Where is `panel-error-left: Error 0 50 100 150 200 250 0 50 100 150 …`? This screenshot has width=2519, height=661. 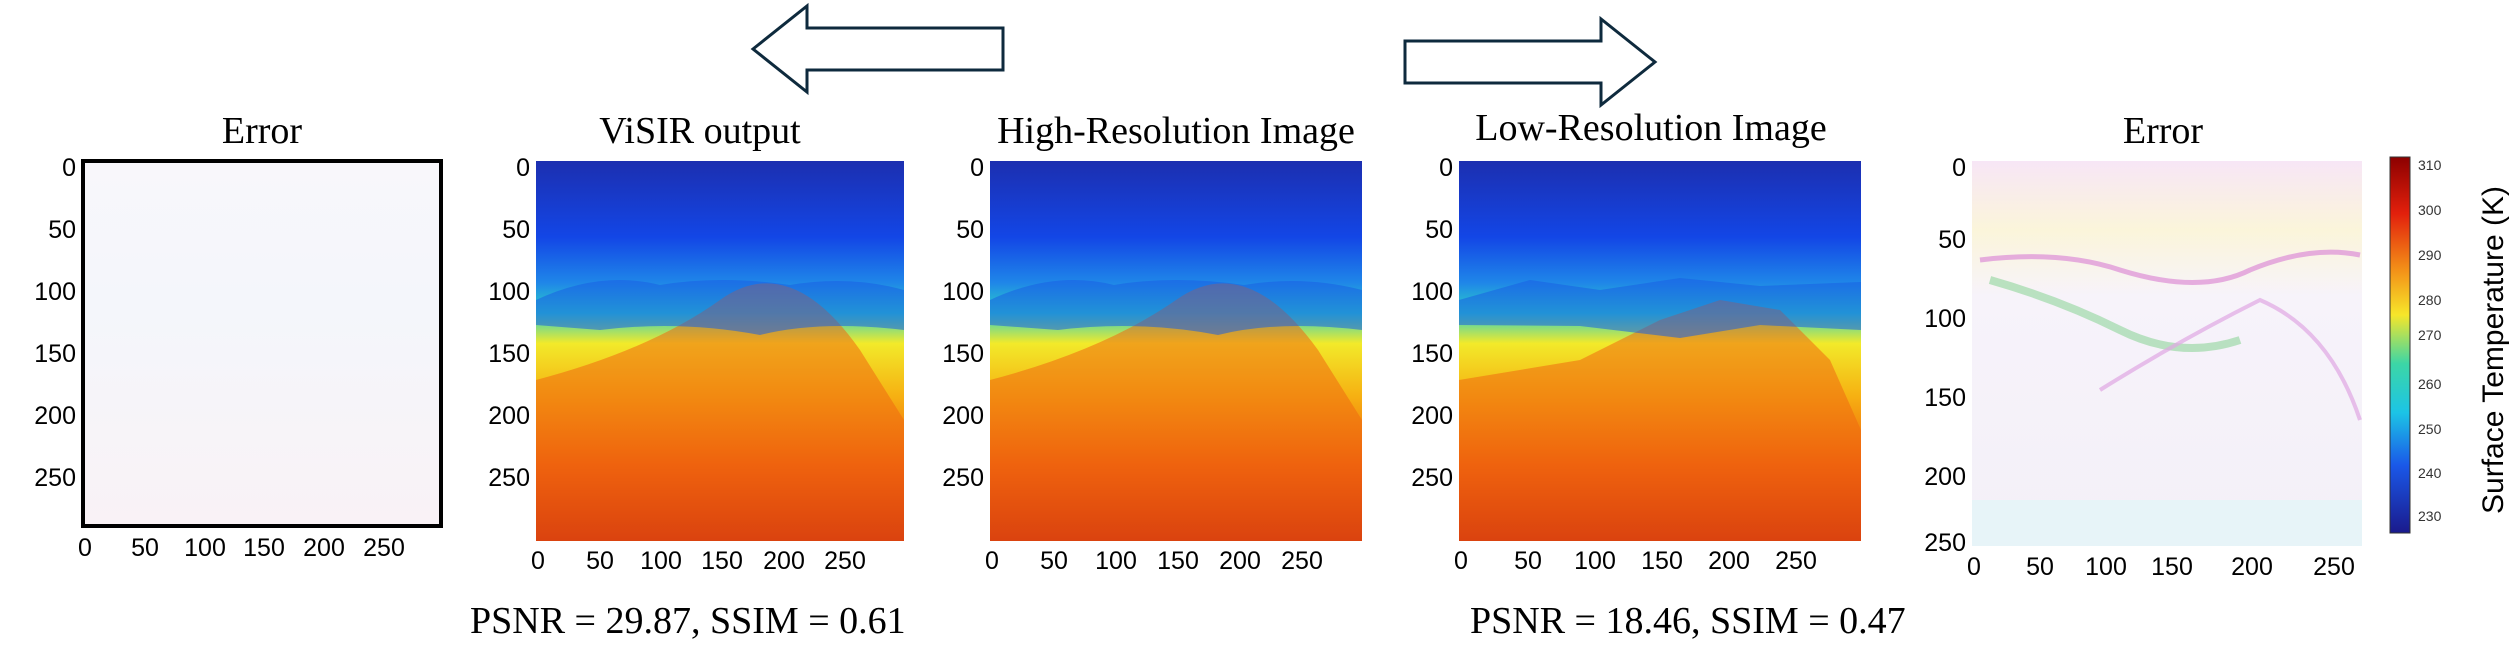 panel-error-left: Error 0 50 100 150 200 250 0 50 100 150 … is located at coordinates (238, 336).